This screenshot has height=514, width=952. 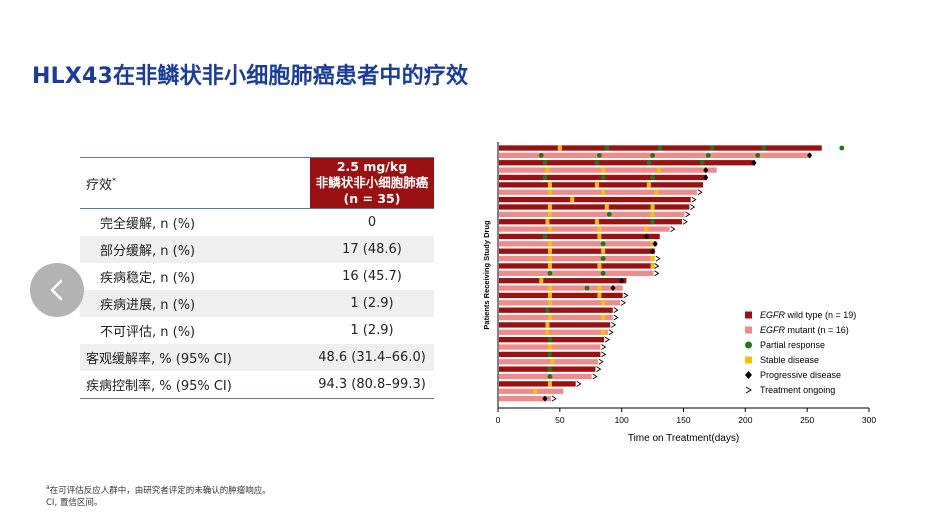 What do you see at coordinates (372, 357) in the screenshot?
I see `row-value: 48.6 (31.4–66.0)` at bounding box center [372, 357].